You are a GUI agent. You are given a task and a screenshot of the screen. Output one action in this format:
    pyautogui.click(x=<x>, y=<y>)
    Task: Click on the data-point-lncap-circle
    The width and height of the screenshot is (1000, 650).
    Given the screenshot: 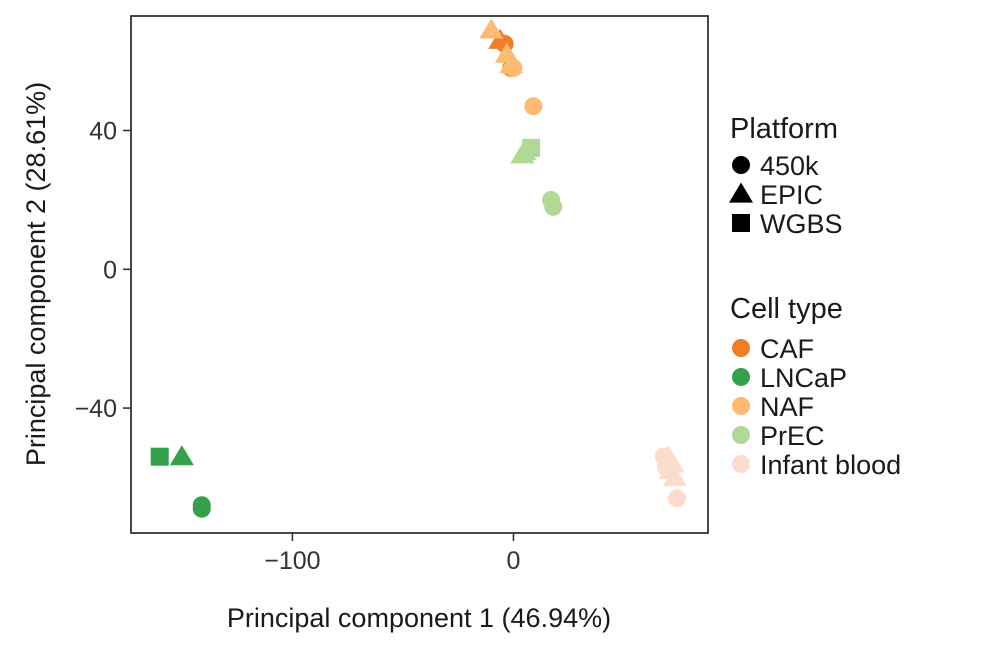 What is the action you would take?
    pyautogui.click(x=201, y=508)
    